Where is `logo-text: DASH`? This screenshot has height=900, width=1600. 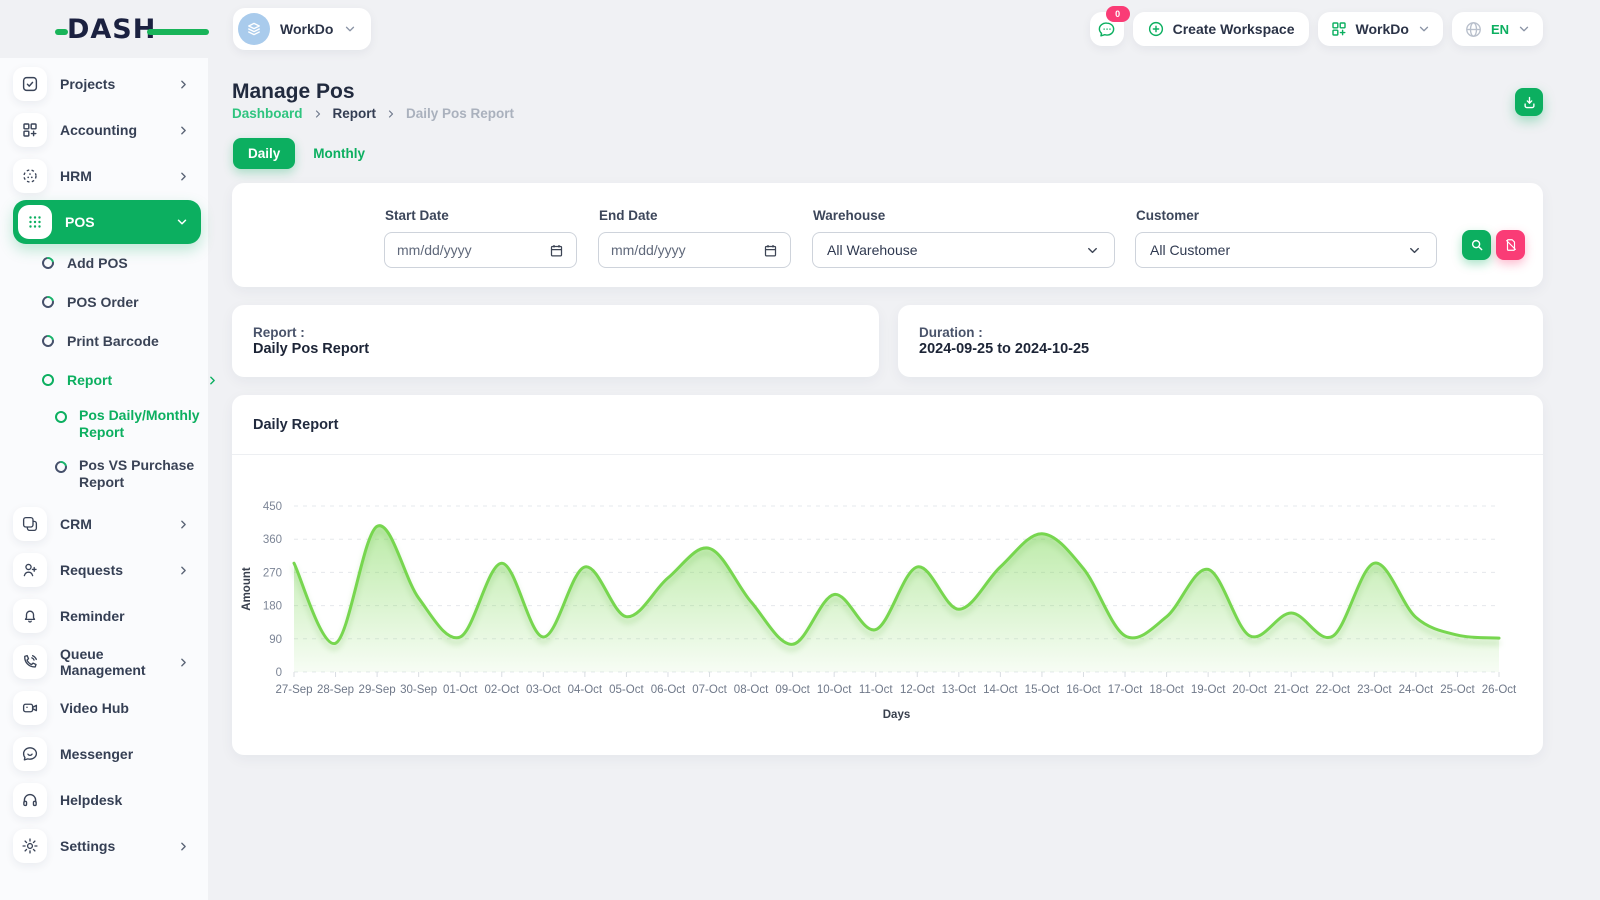 logo-text: DASH is located at coordinates (112, 29).